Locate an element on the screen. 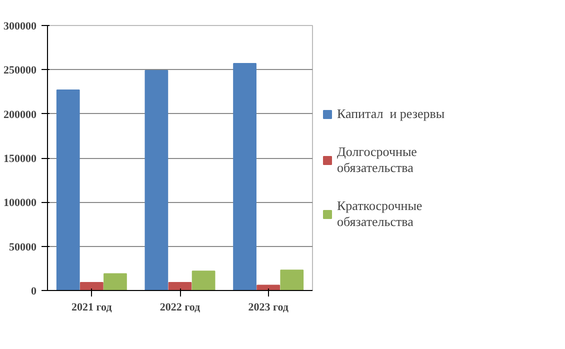 This screenshot has width=565, height=349. y-tick-label: 250000 is located at coordinates (20, 70).